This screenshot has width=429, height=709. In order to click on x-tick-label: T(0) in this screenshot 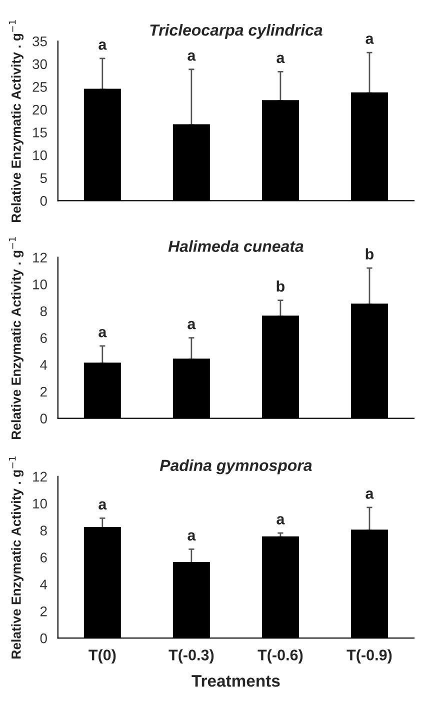, I will do `click(102, 656)`.